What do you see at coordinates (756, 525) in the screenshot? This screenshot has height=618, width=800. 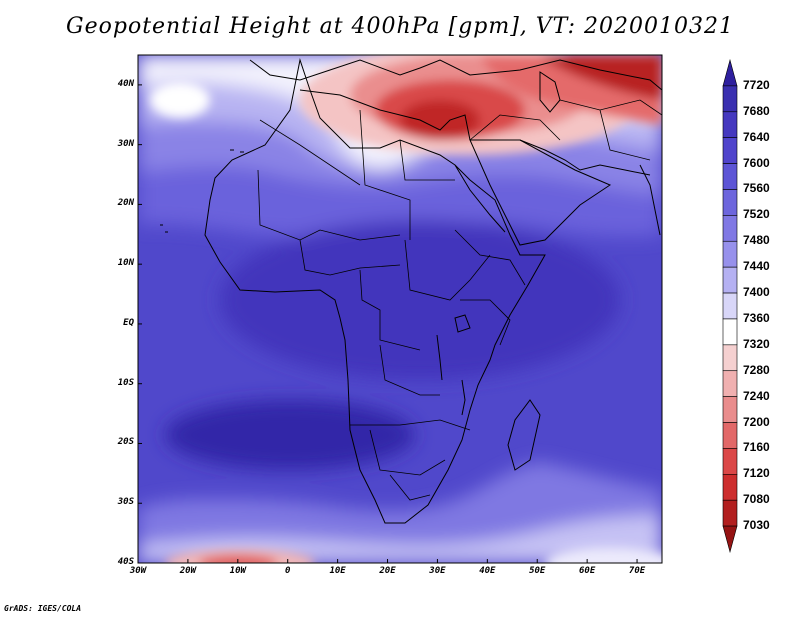 I see `colorbar-label: 7030` at bounding box center [756, 525].